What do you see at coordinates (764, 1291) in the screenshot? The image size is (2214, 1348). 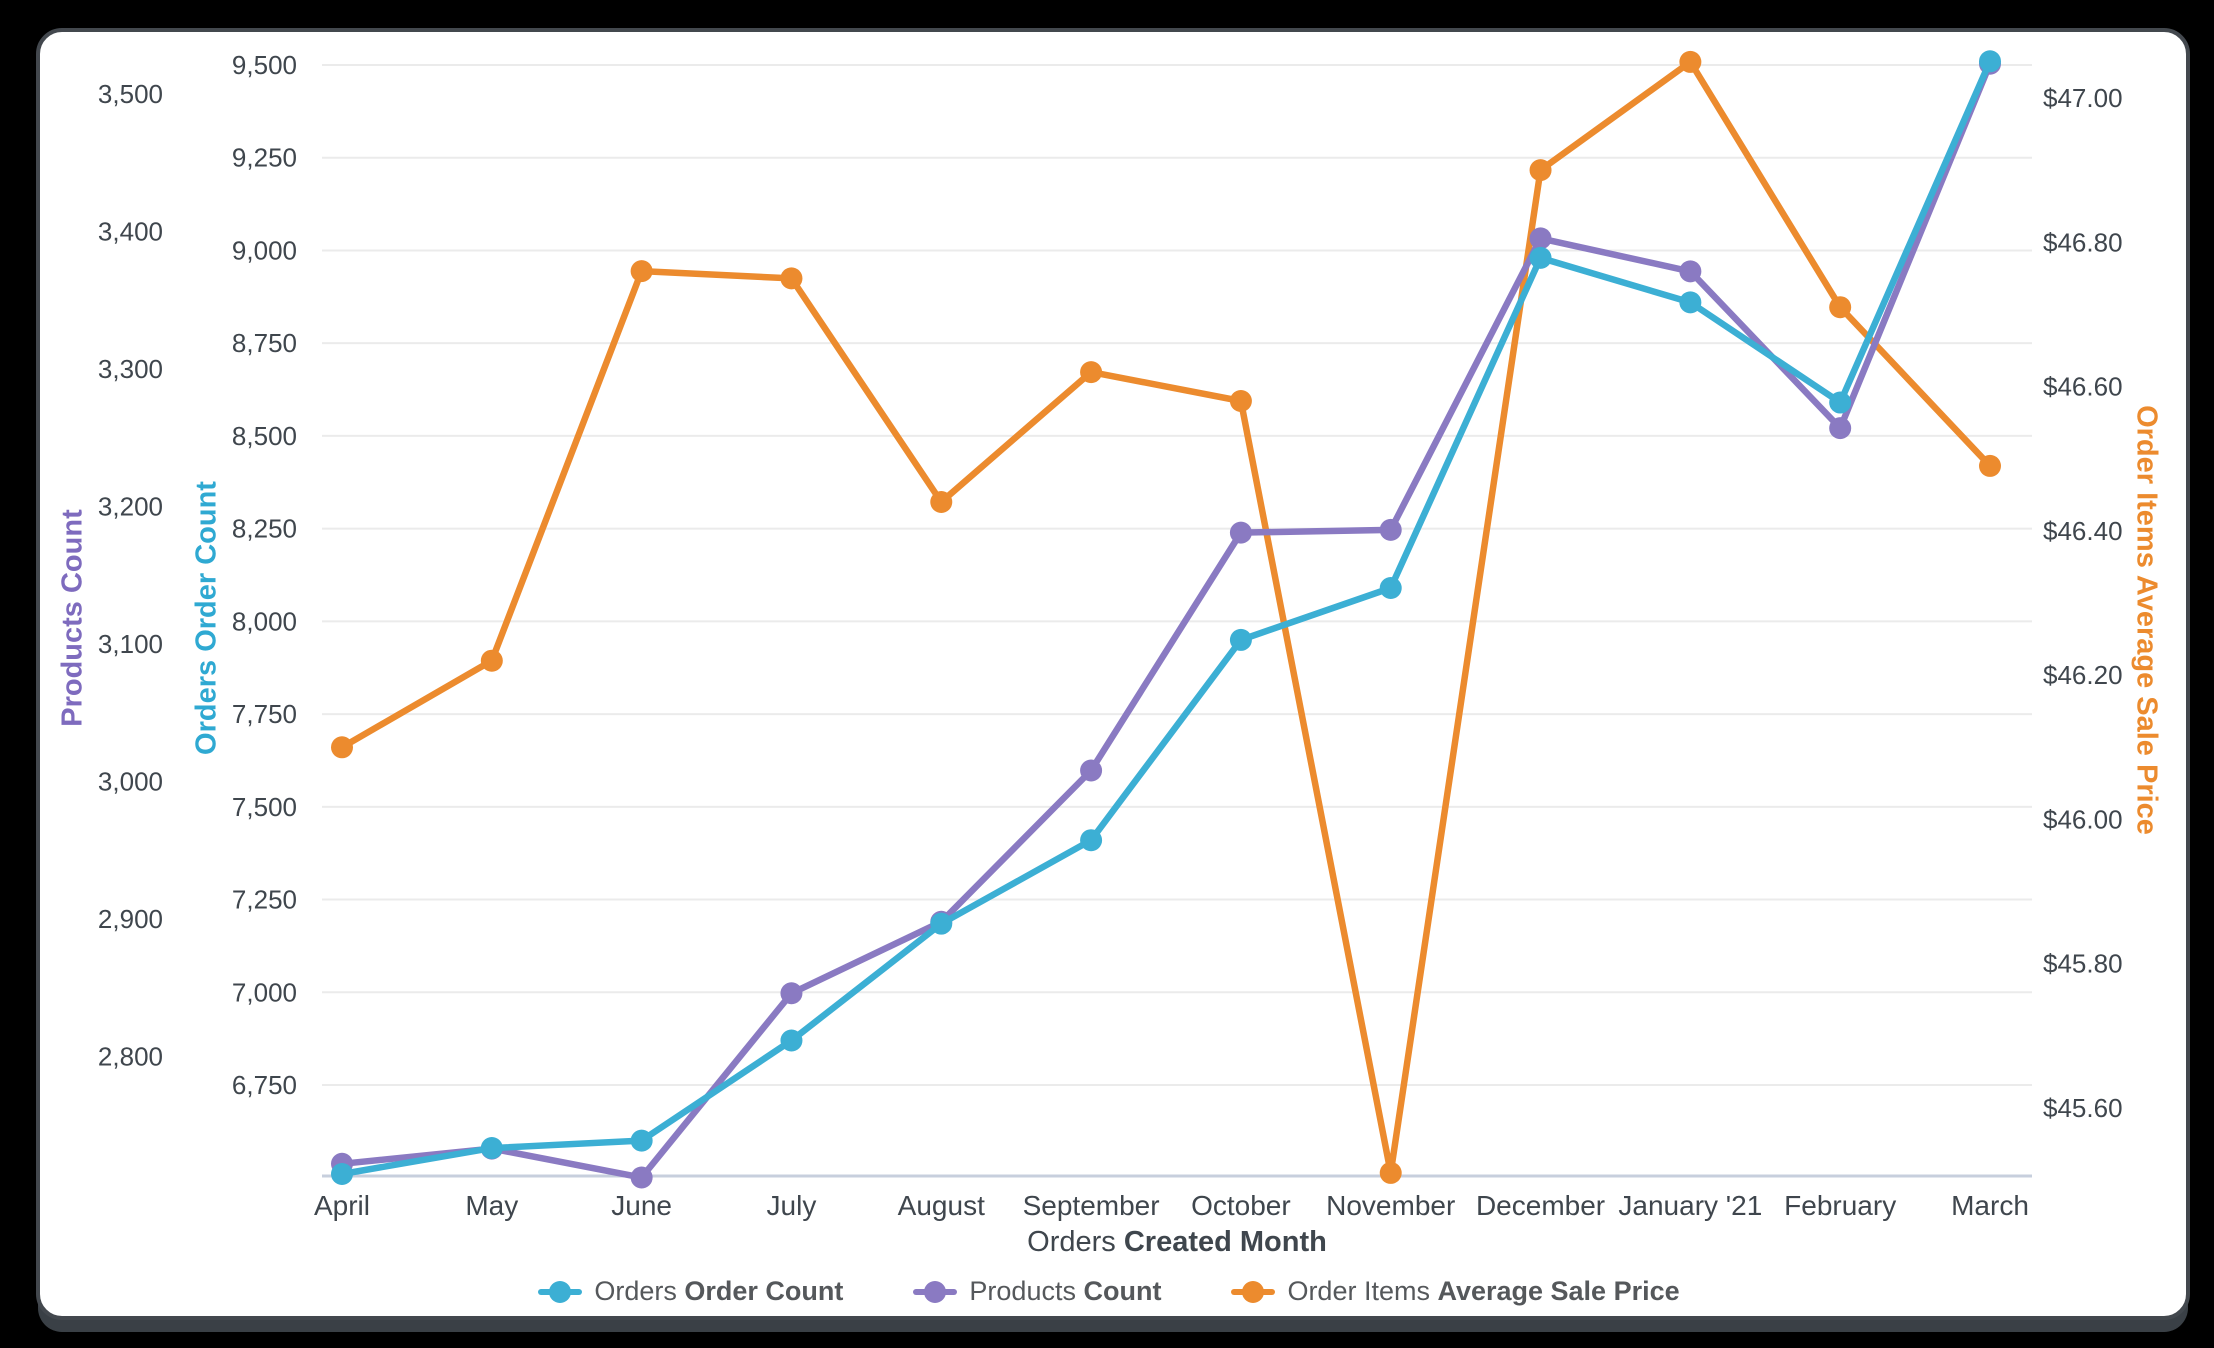 I see `legend-label-bold: Order Count` at bounding box center [764, 1291].